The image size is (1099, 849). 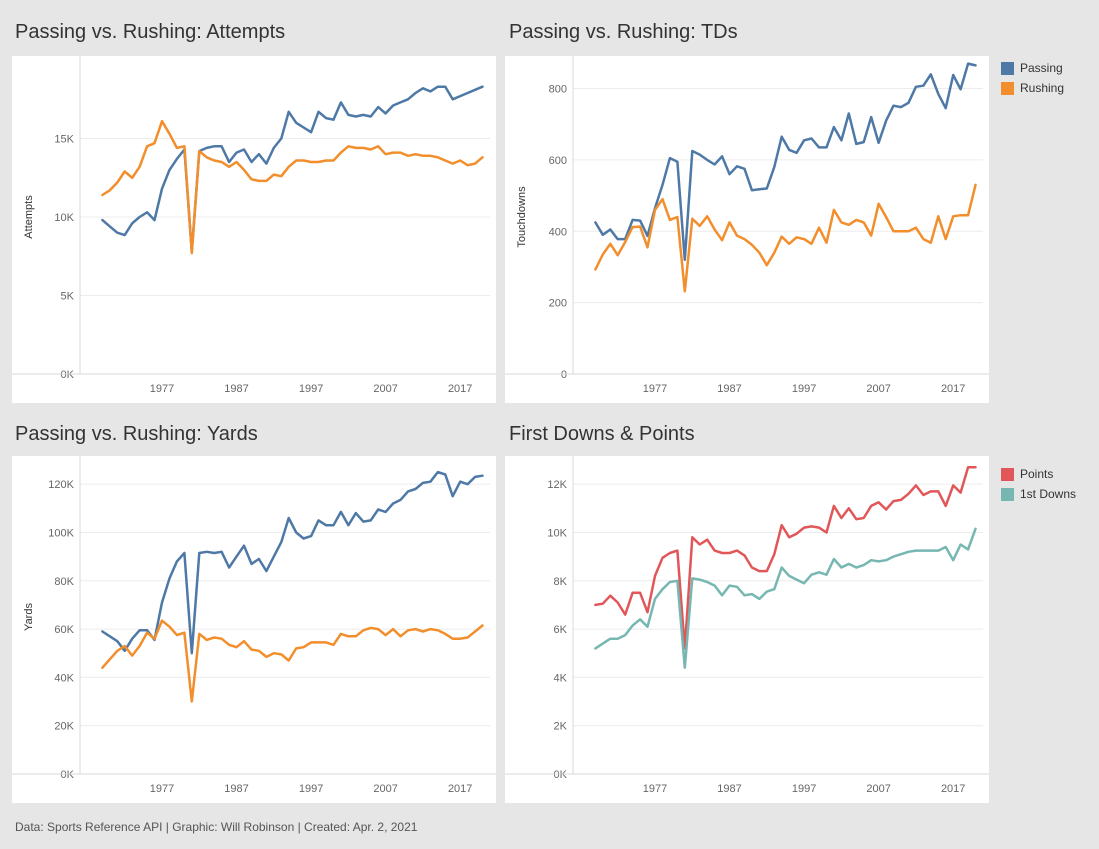 I want to click on y-axis-title: Attempts, so click(x=29, y=217).